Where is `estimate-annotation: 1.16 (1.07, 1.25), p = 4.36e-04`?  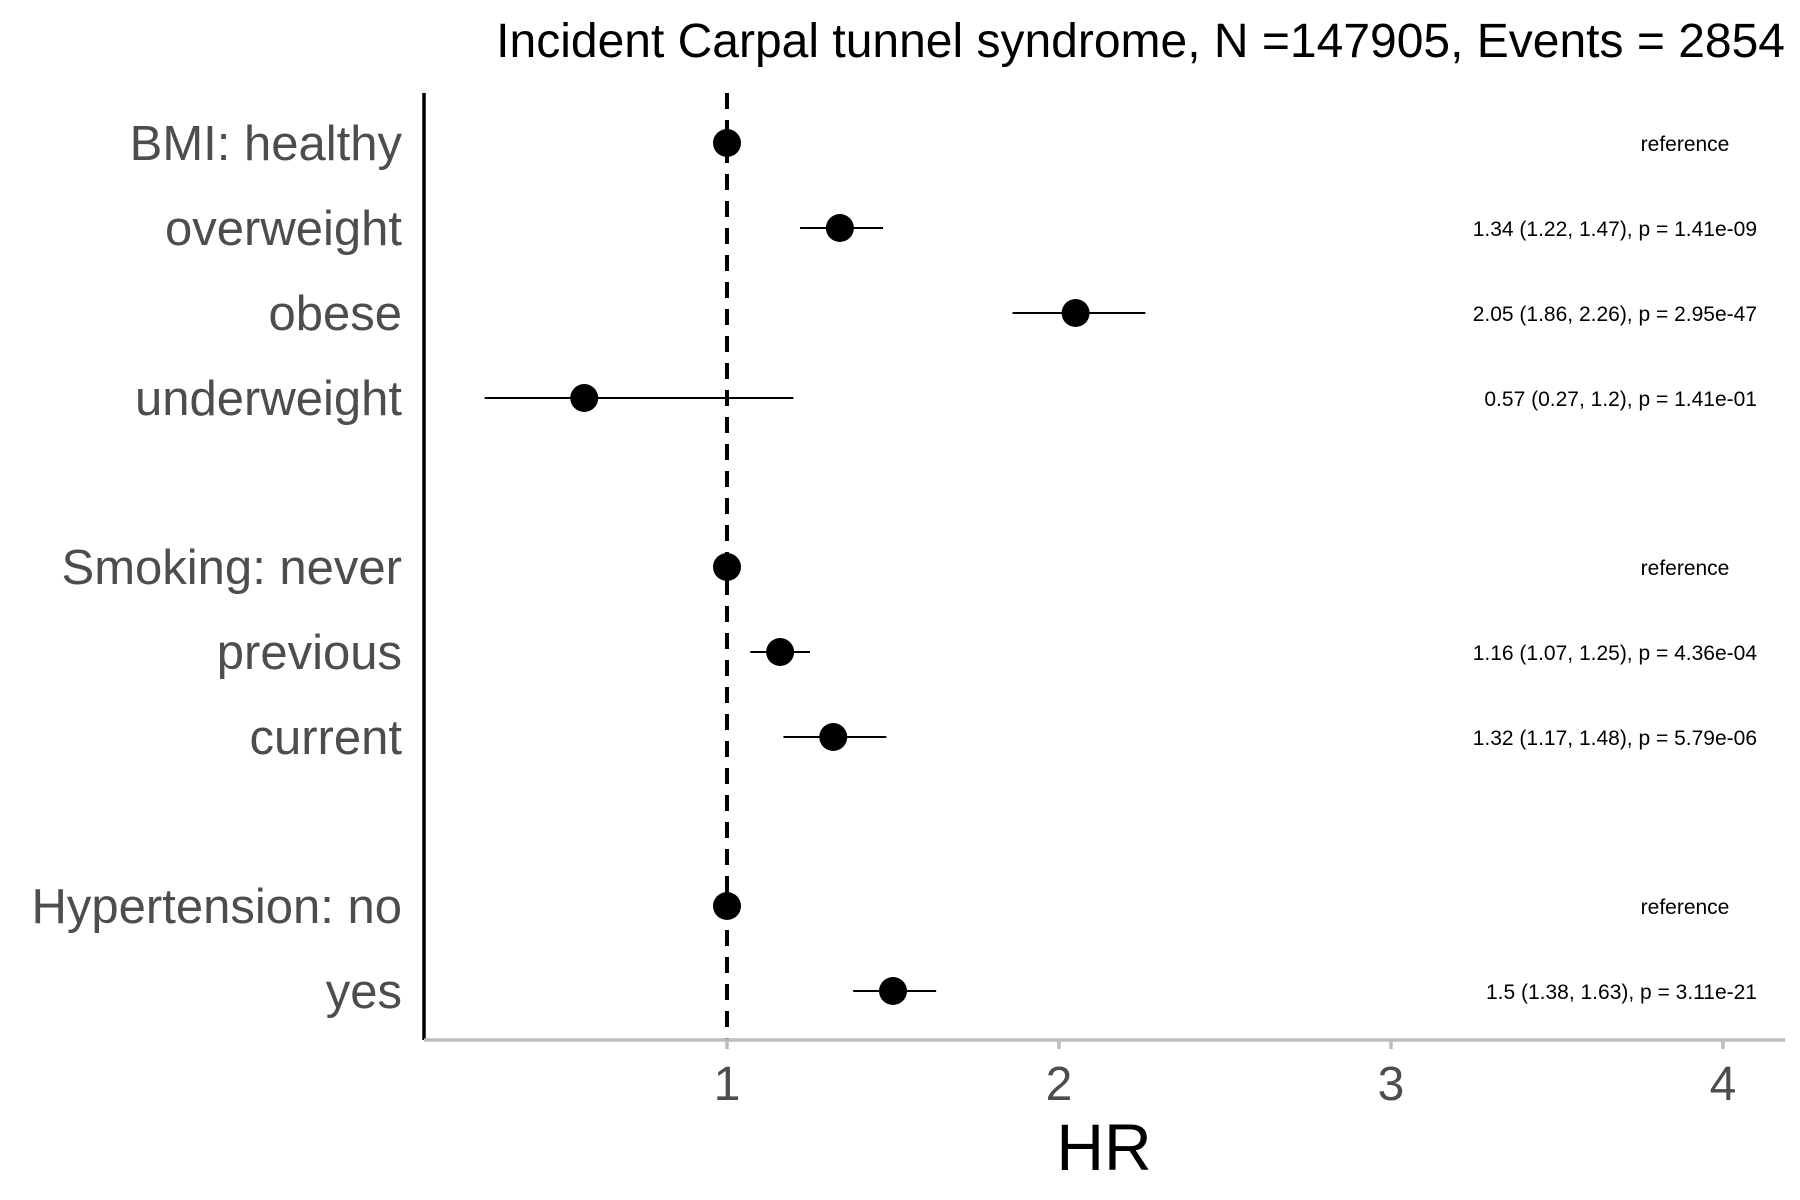 estimate-annotation: 1.16 (1.07, 1.25), p = 4.36e-04 is located at coordinates (1615, 653).